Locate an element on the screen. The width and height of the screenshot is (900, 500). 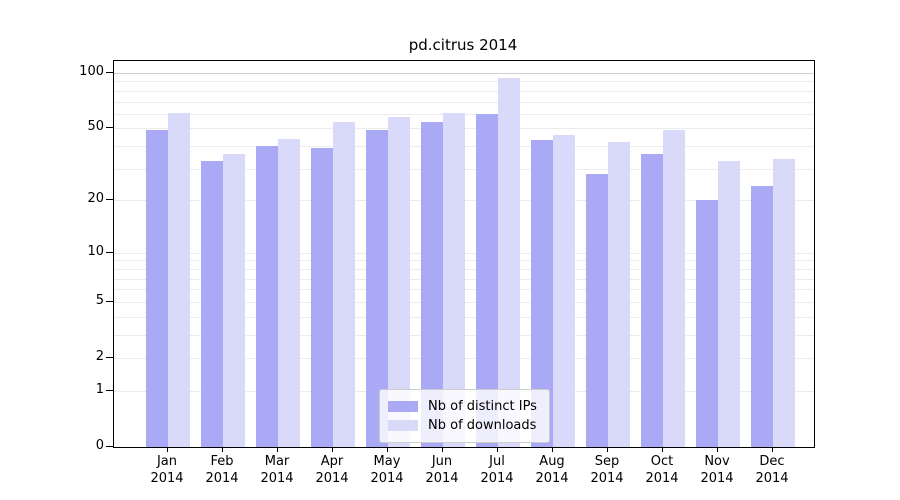
x-tick-label: Apr 2014 is located at coordinates (332, 470).